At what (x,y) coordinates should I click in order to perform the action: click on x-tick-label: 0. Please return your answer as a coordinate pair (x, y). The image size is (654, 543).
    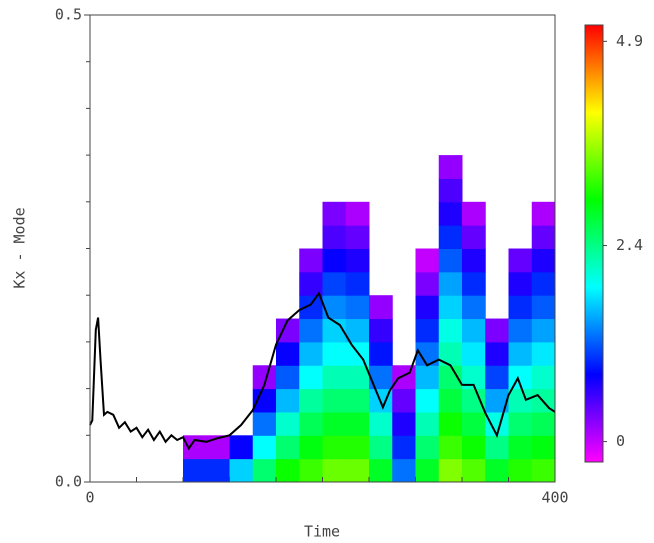
    Looking at the image, I should click on (89, 498).